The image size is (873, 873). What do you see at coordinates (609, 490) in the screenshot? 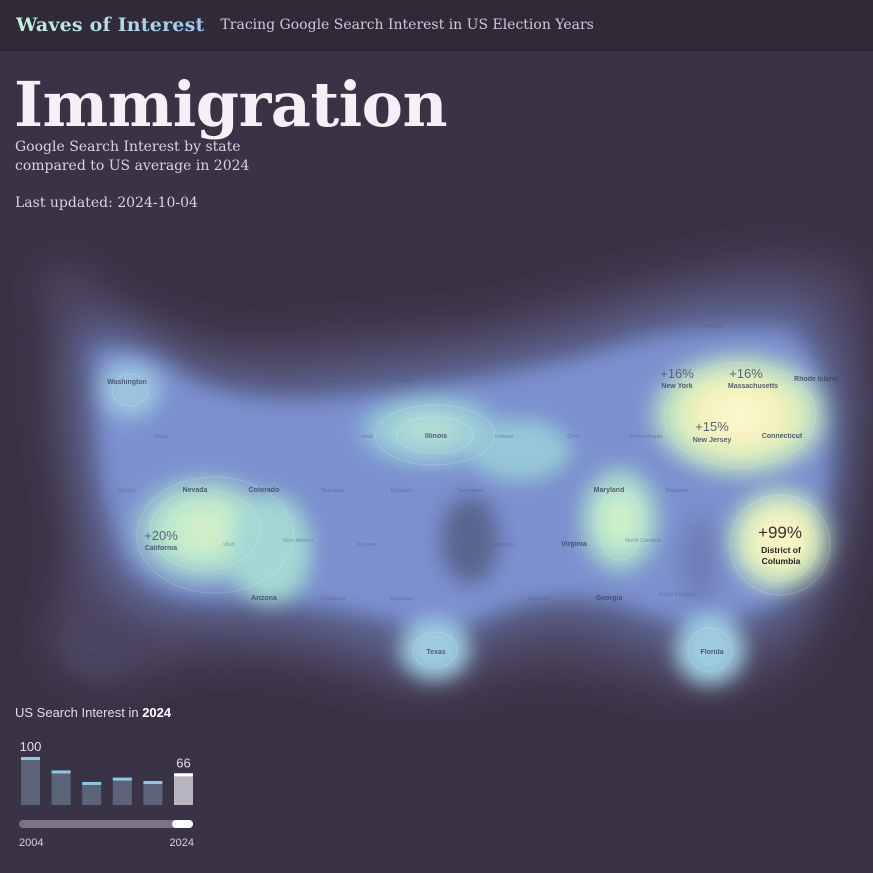
I see `state-label-maryland: Maryland` at bounding box center [609, 490].